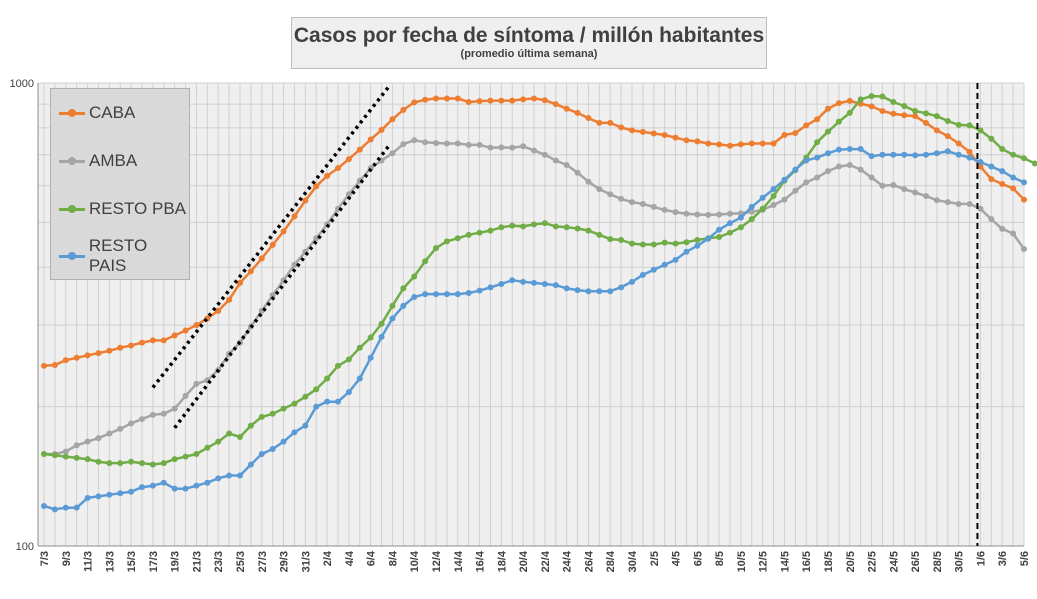 Image resolution: width=1037 pixels, height=599 pixels. What do you see at coordinates (785, 561) in the screenshot?
I see `x-tick-label: 14/5` at bounding box center [785, 561].